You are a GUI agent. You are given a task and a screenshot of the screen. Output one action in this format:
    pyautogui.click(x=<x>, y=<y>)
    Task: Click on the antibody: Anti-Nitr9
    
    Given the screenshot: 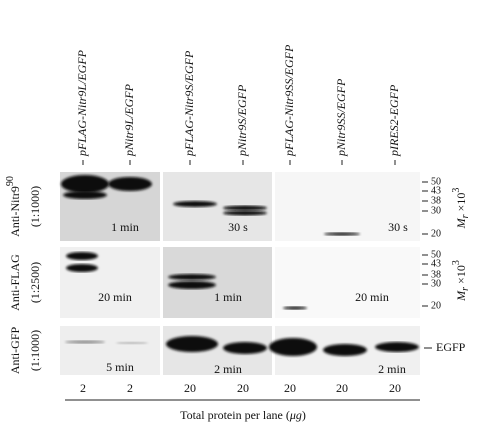 What is the action you would take?
    pyautogui.click(x=15, y=211)
    